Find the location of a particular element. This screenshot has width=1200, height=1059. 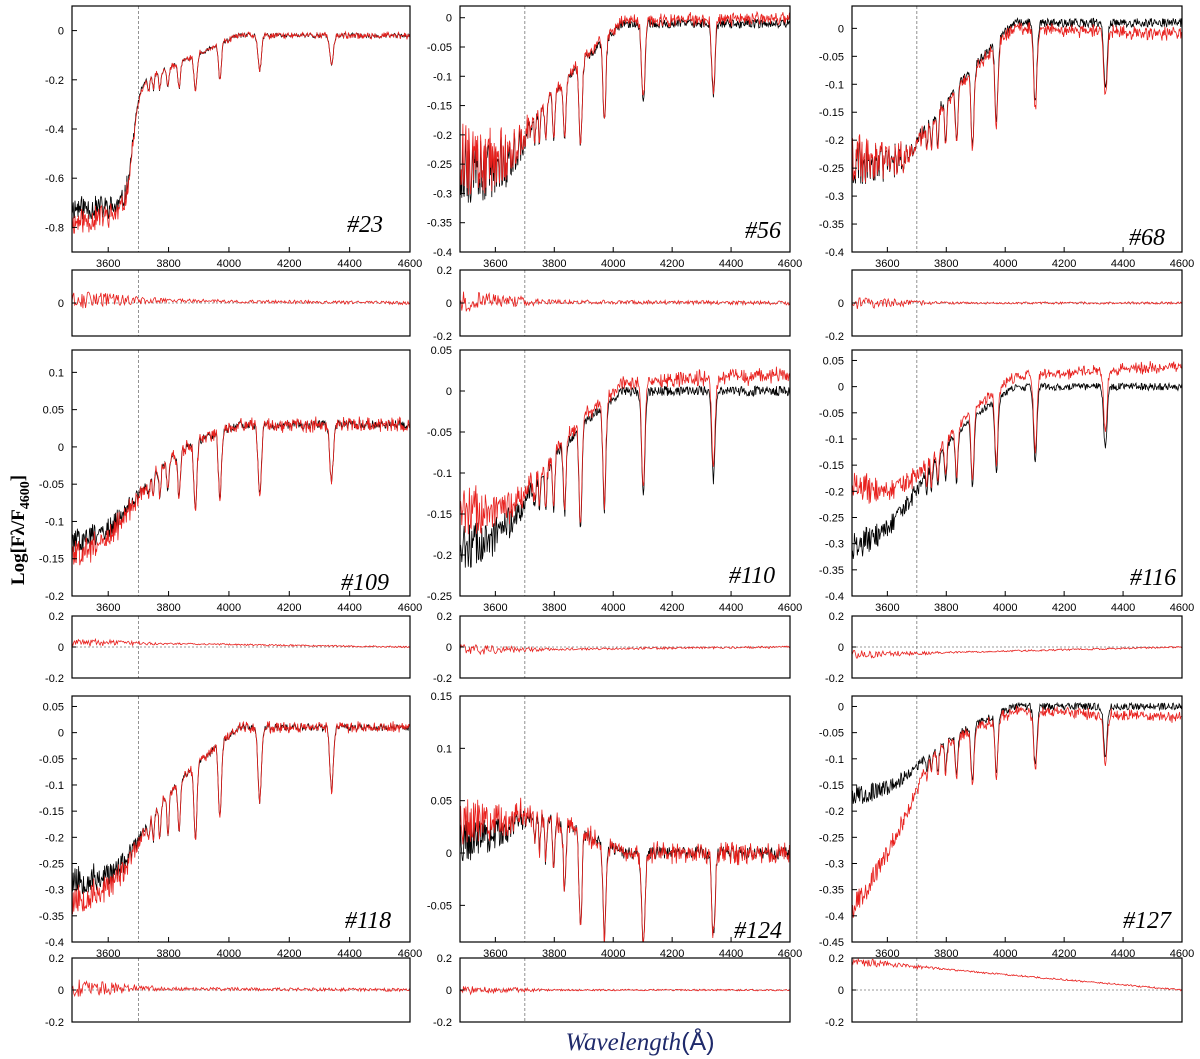

object-label: #23 is located at coordinates (365, 225).